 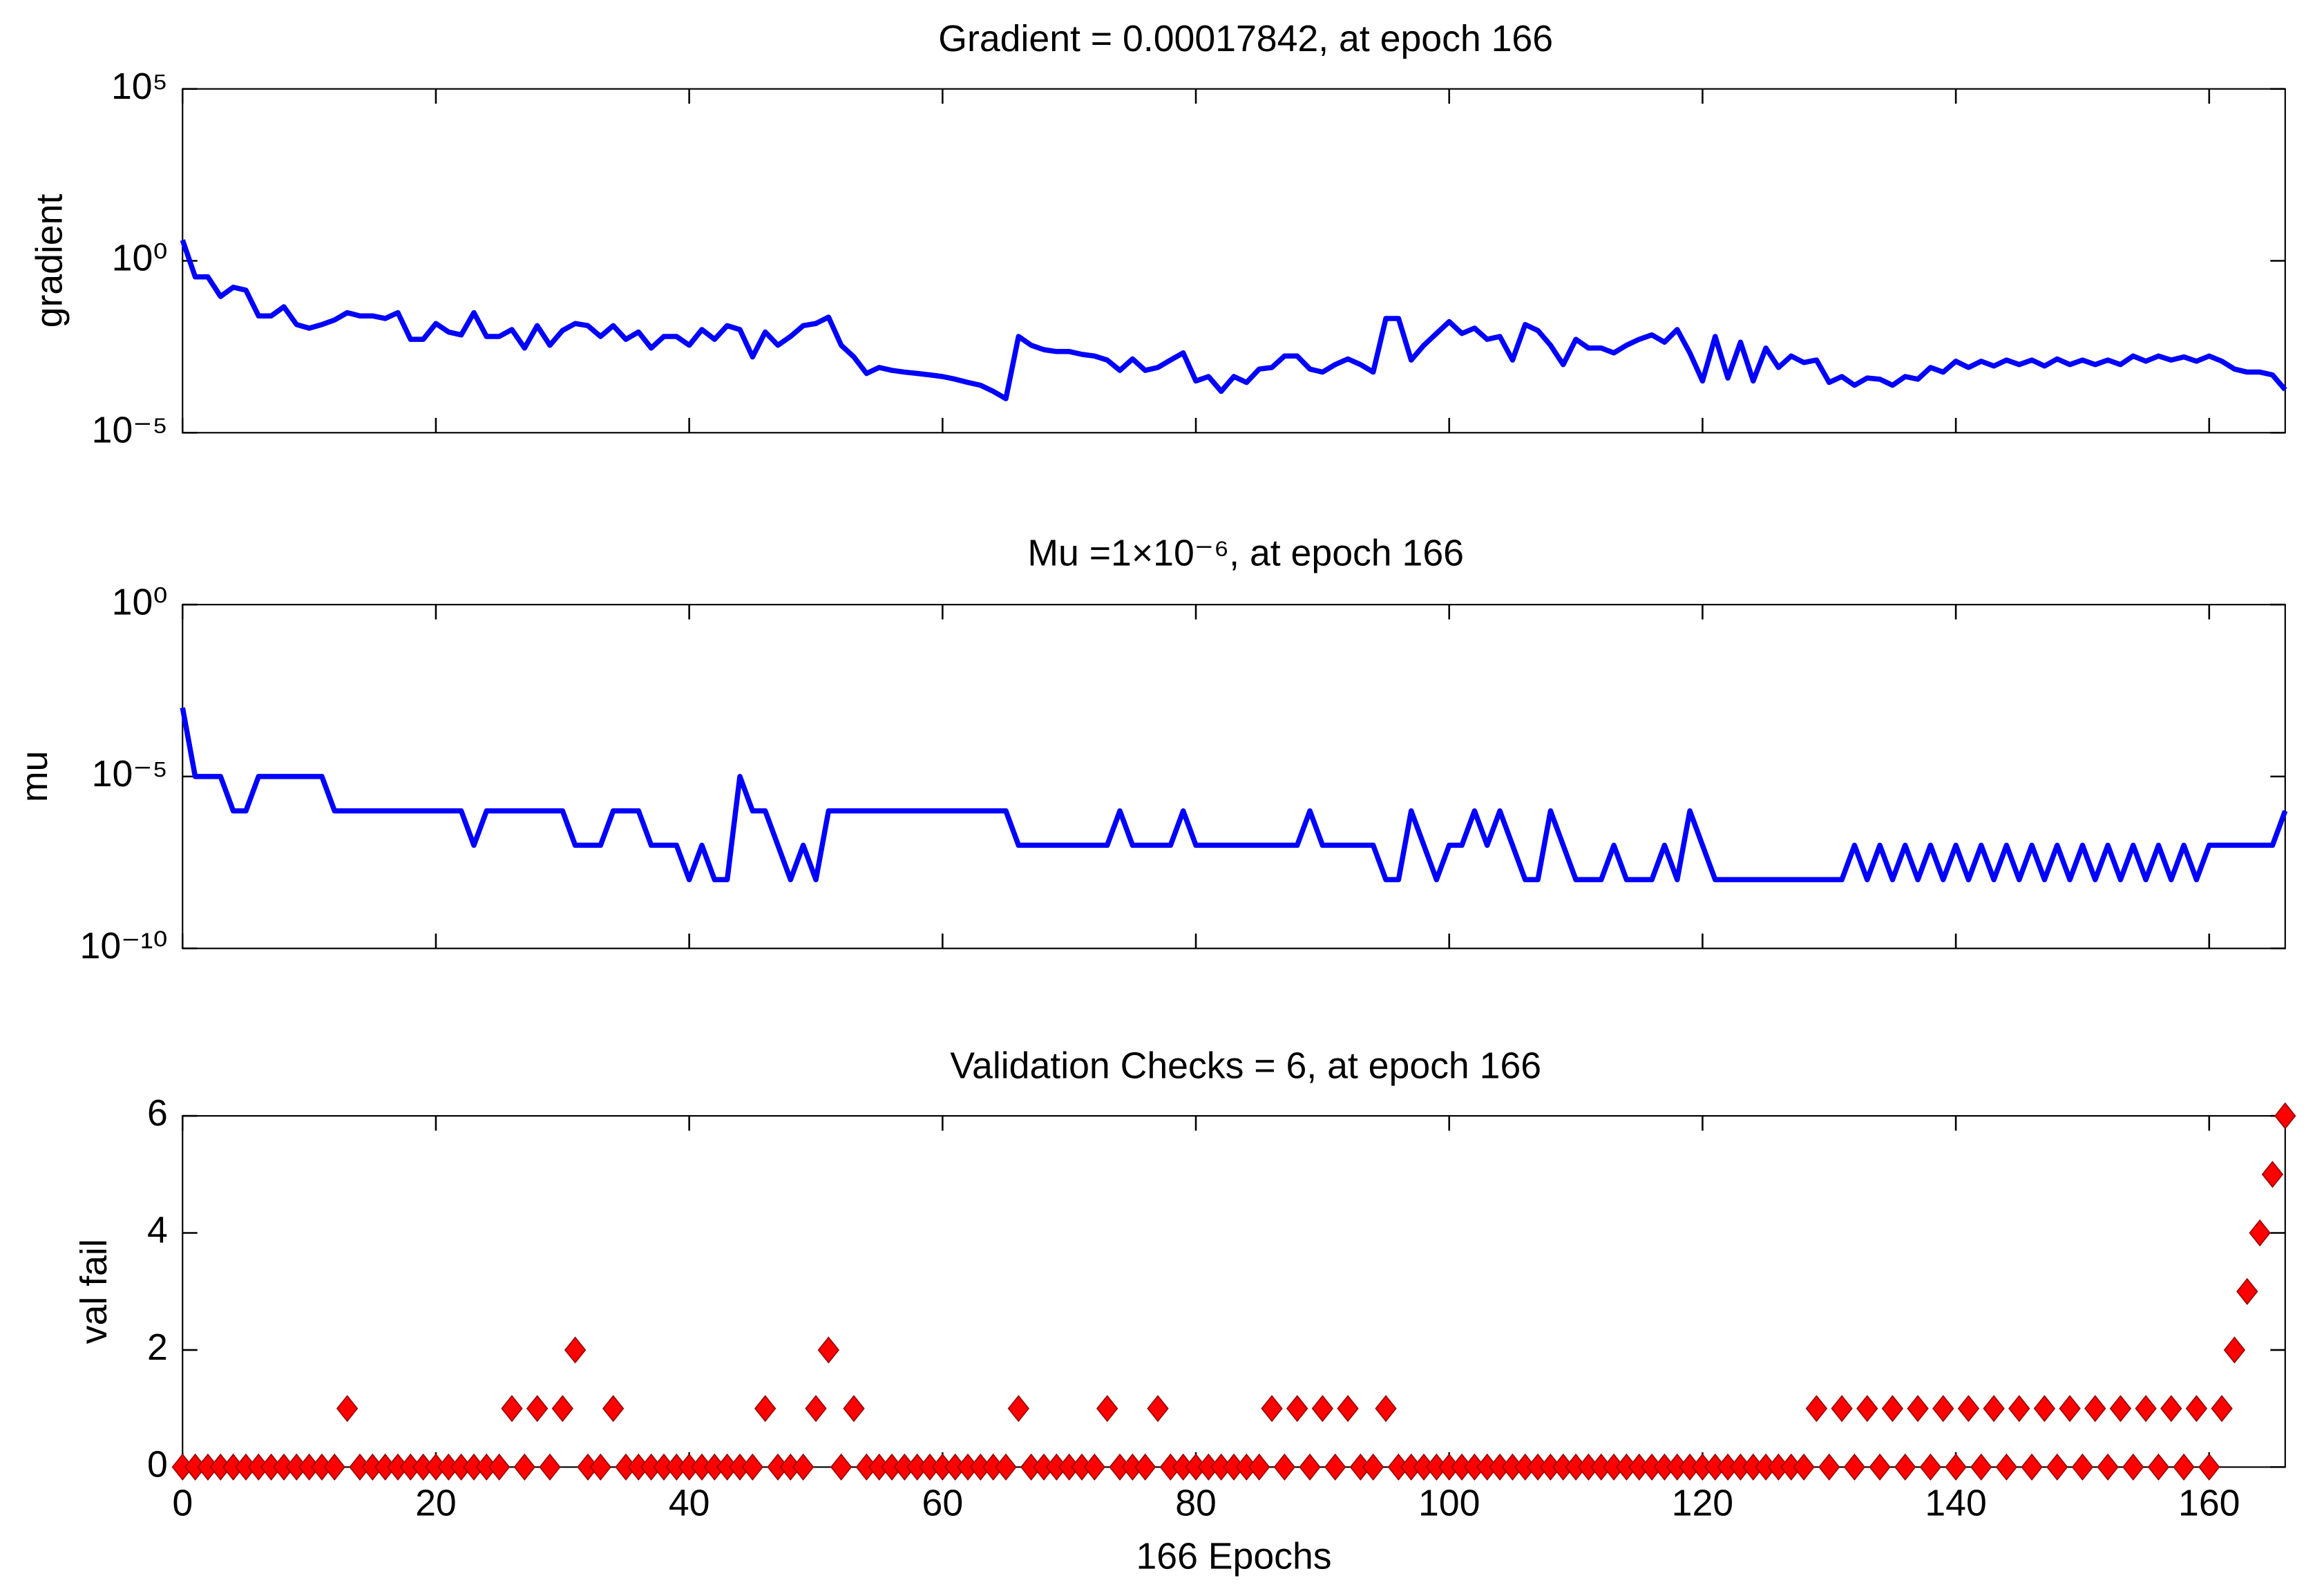 What do you see at coordinates (2209, 1503) in the screenshot?
I see `x-tick-label: 160` at bounding box center [2209, 1503].